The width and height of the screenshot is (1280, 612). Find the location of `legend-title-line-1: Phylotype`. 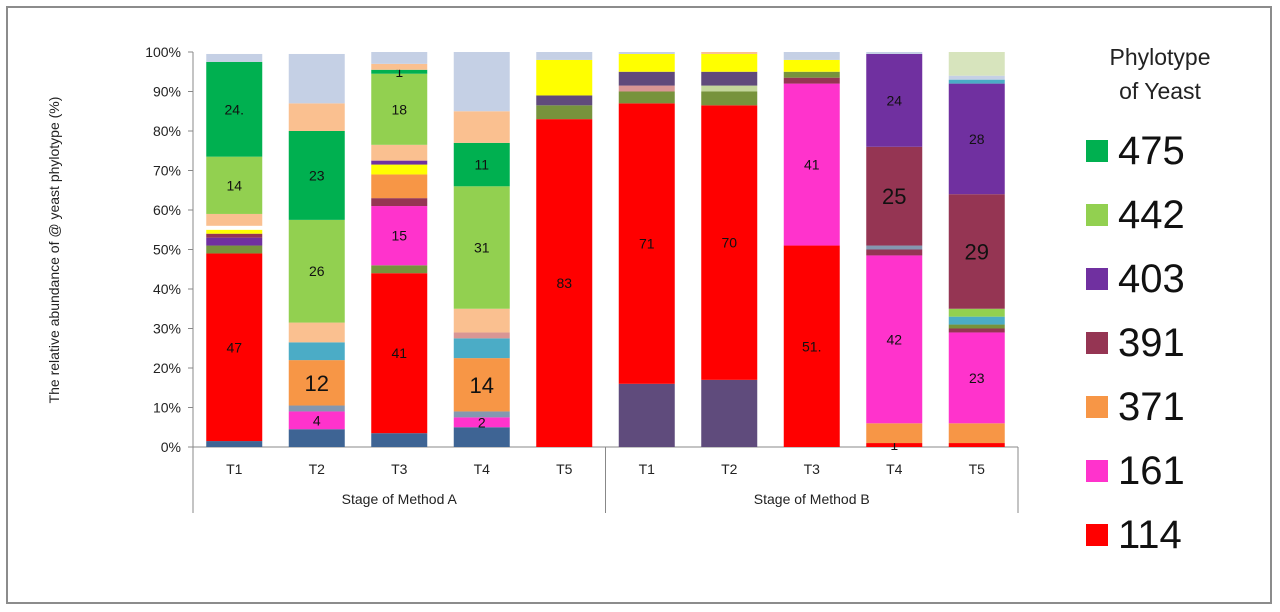

legend-title-line-1: Phylotype is located at coordinates (1160, 57).